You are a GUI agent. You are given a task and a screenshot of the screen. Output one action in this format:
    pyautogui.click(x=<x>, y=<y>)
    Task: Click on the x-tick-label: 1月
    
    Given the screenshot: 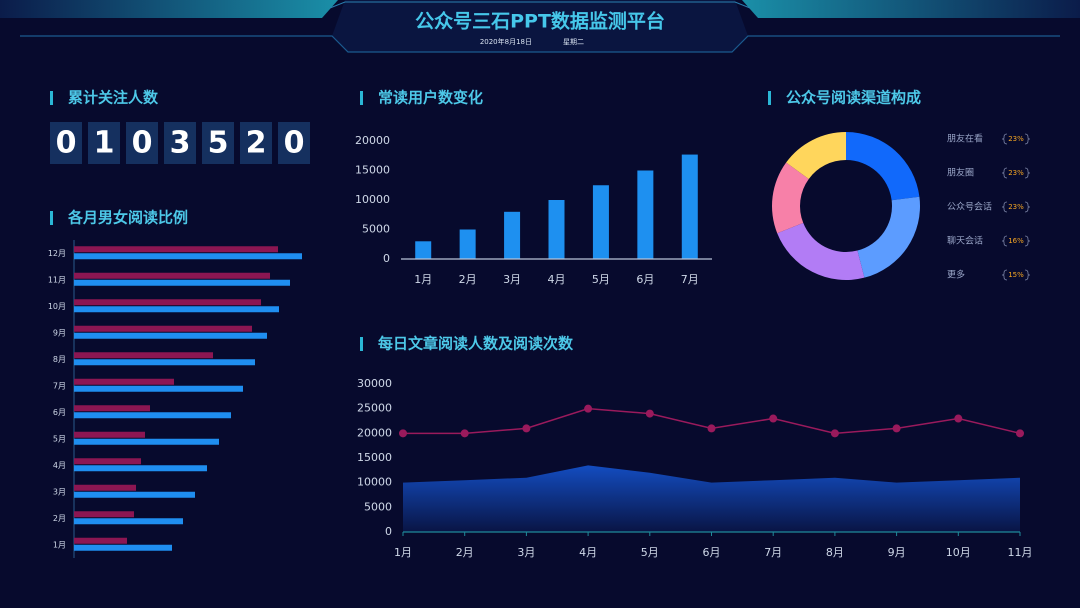 What is the action you would take?
    pyautogui.click(x=423, y=279)
    